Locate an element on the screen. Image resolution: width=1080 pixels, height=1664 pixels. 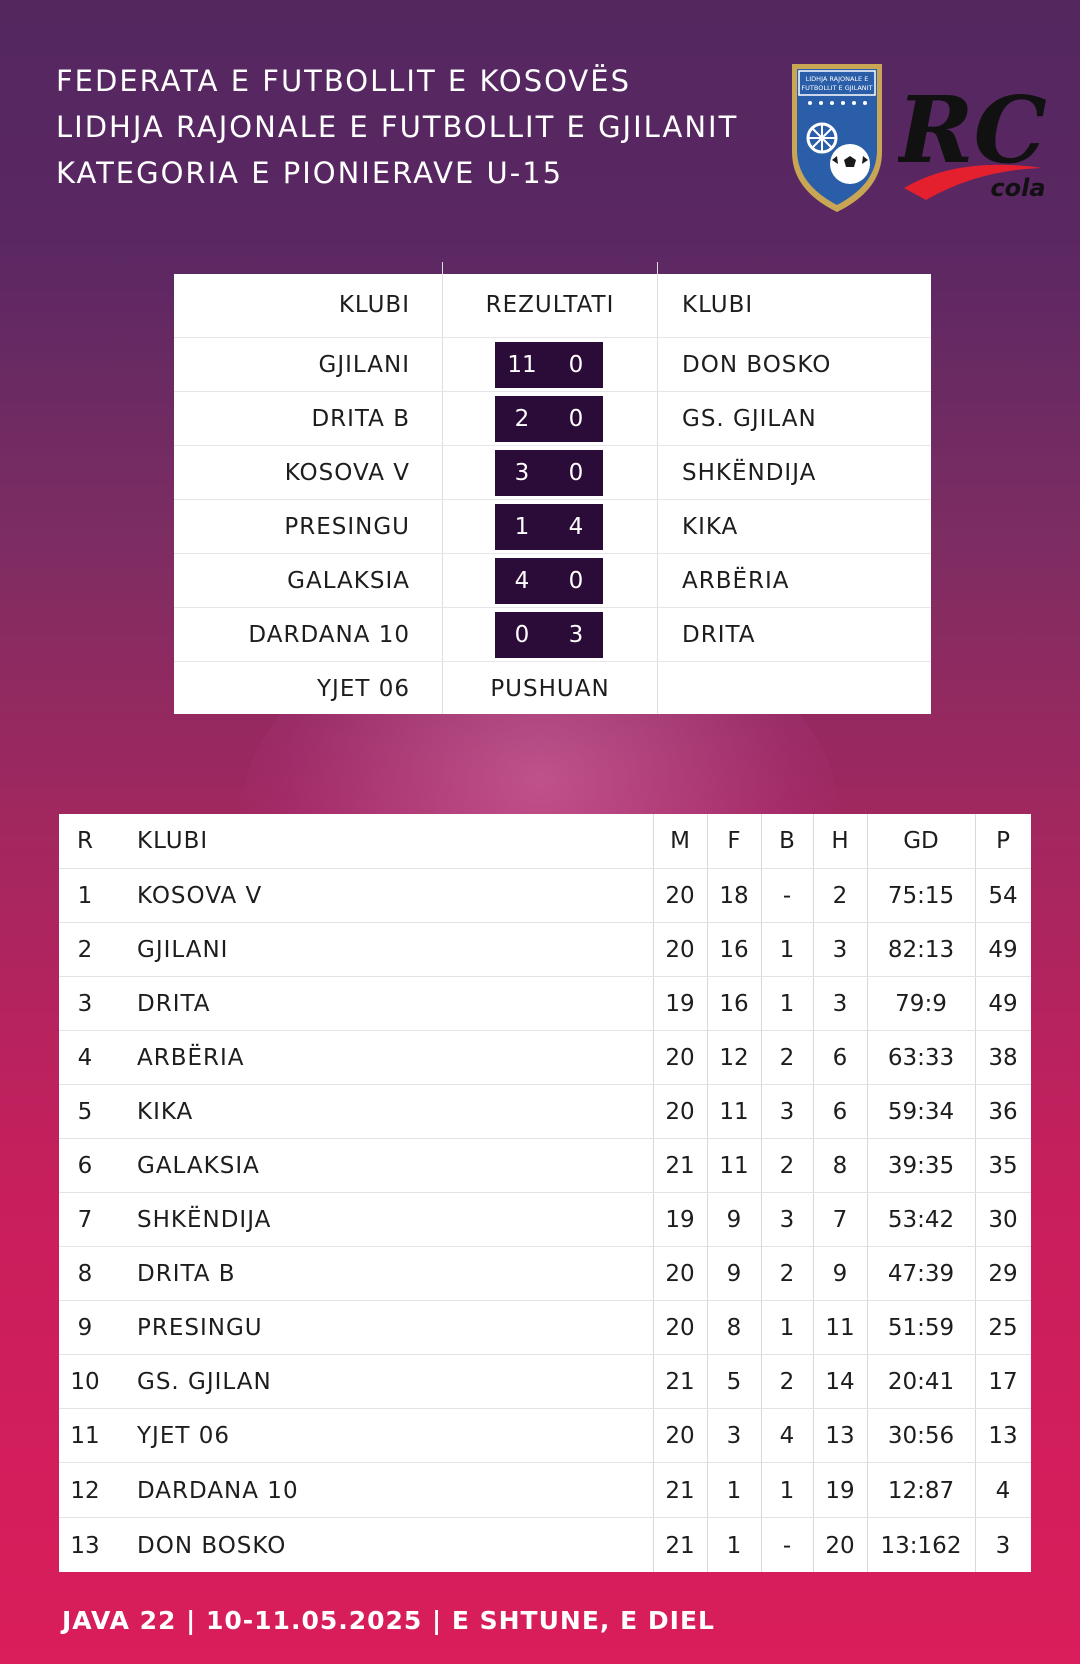
away-goals: 4 is located at coordinates (576, 527).